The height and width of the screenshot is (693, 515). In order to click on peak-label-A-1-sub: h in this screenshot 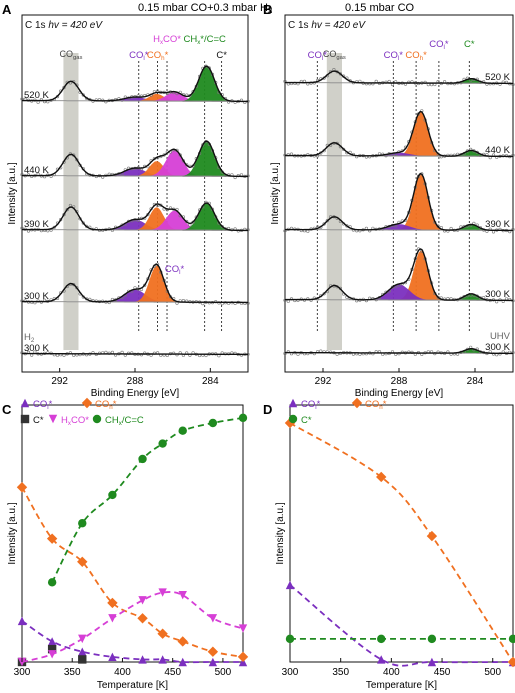, I will do `click(163, 58)`.